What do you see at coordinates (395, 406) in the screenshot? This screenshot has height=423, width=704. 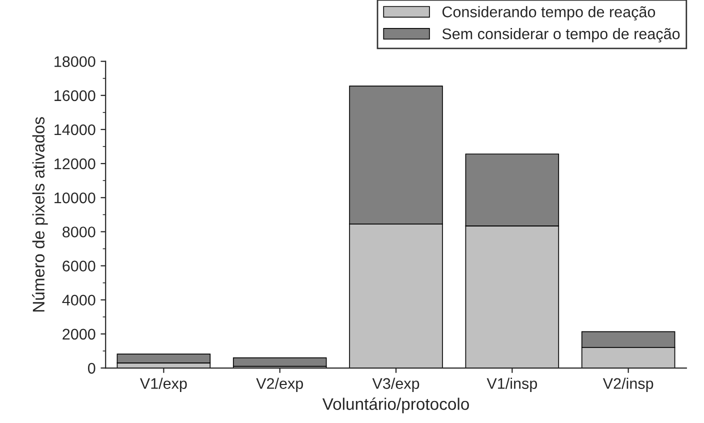 I see `x-axis-title: Voluntário/protocolo` at bounding box center [395, 406].